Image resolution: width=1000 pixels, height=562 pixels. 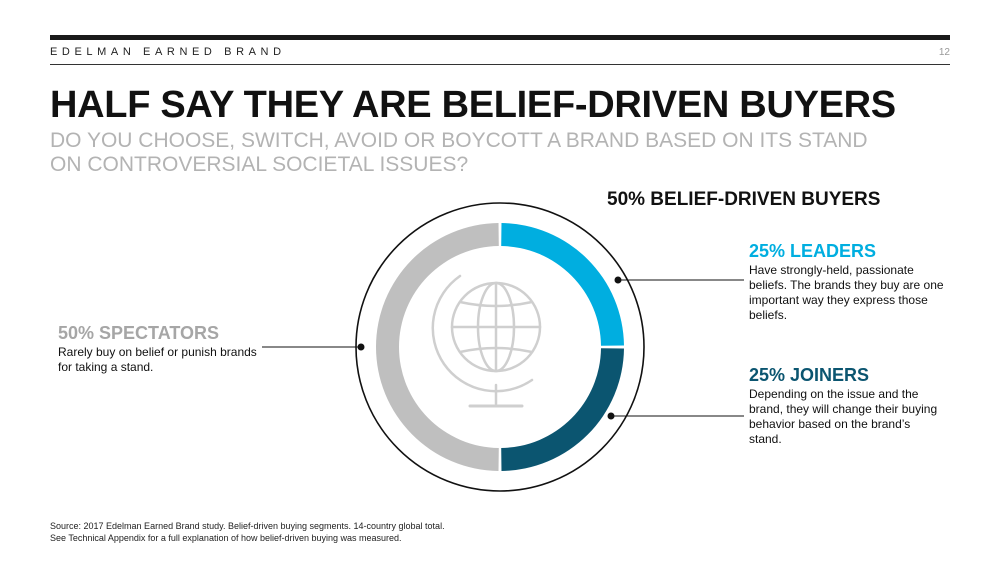 I want to click on globe-icon, so click(x=486, y=341).